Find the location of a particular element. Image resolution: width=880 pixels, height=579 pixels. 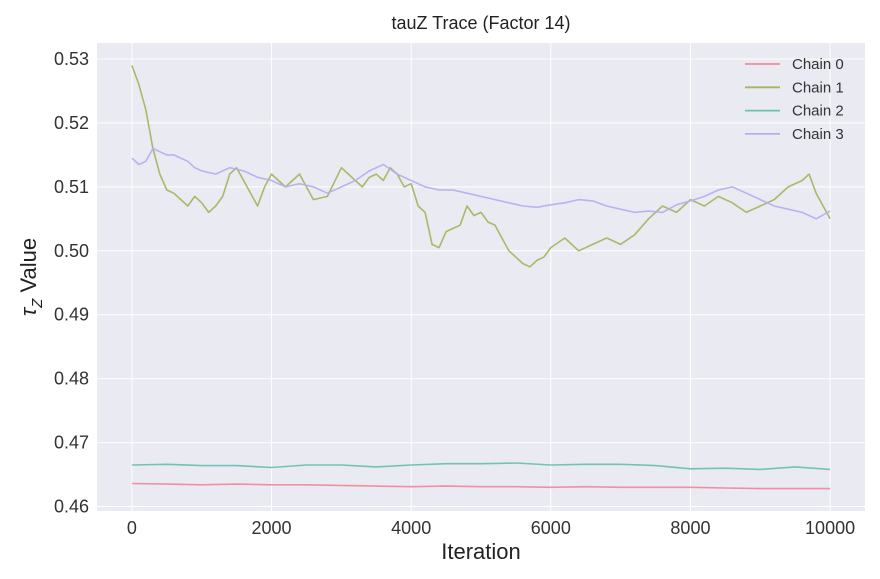

y-tick-label: 0.48 is located at coordinates (71, 379).